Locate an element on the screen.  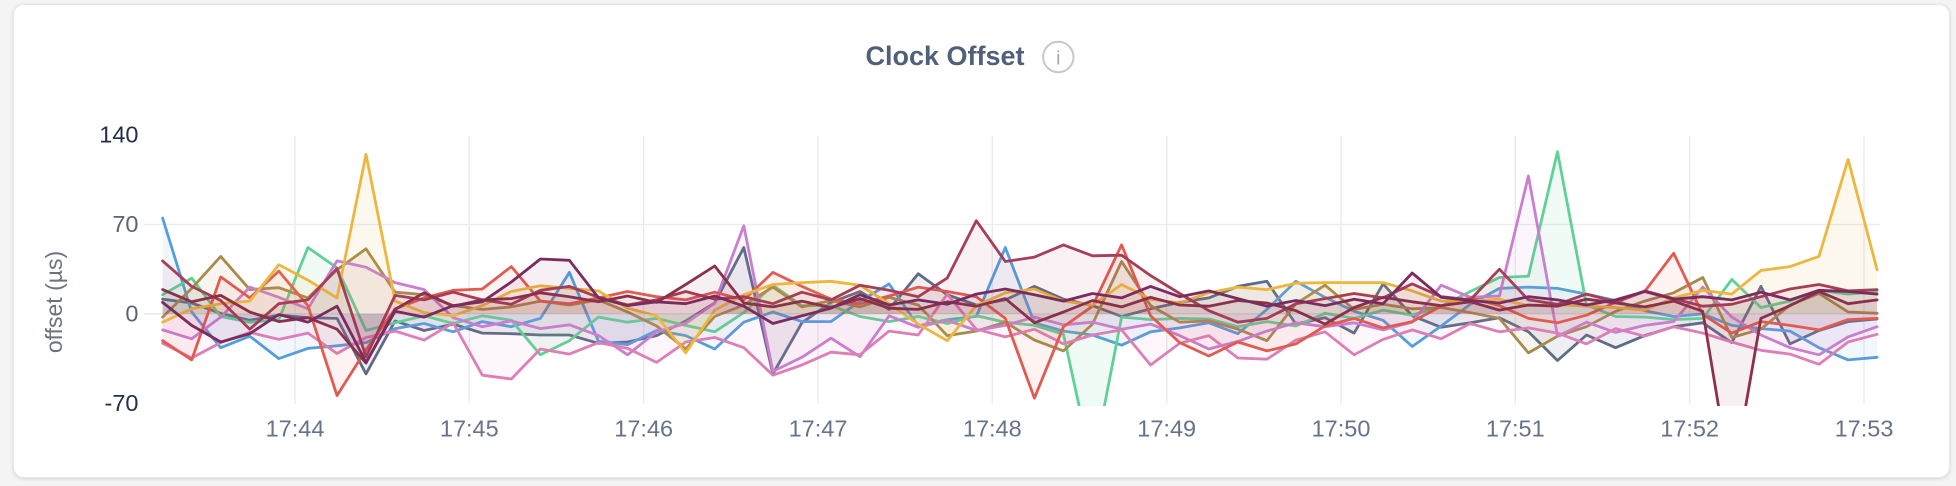
svg-text: 17:53 is located at coordinates (1864, 429).